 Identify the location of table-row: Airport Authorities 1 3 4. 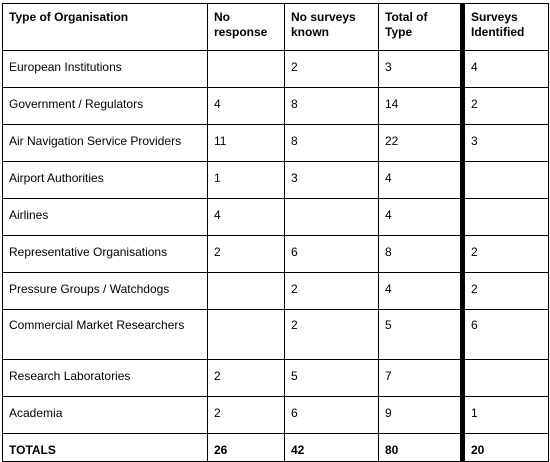
(275, 180).